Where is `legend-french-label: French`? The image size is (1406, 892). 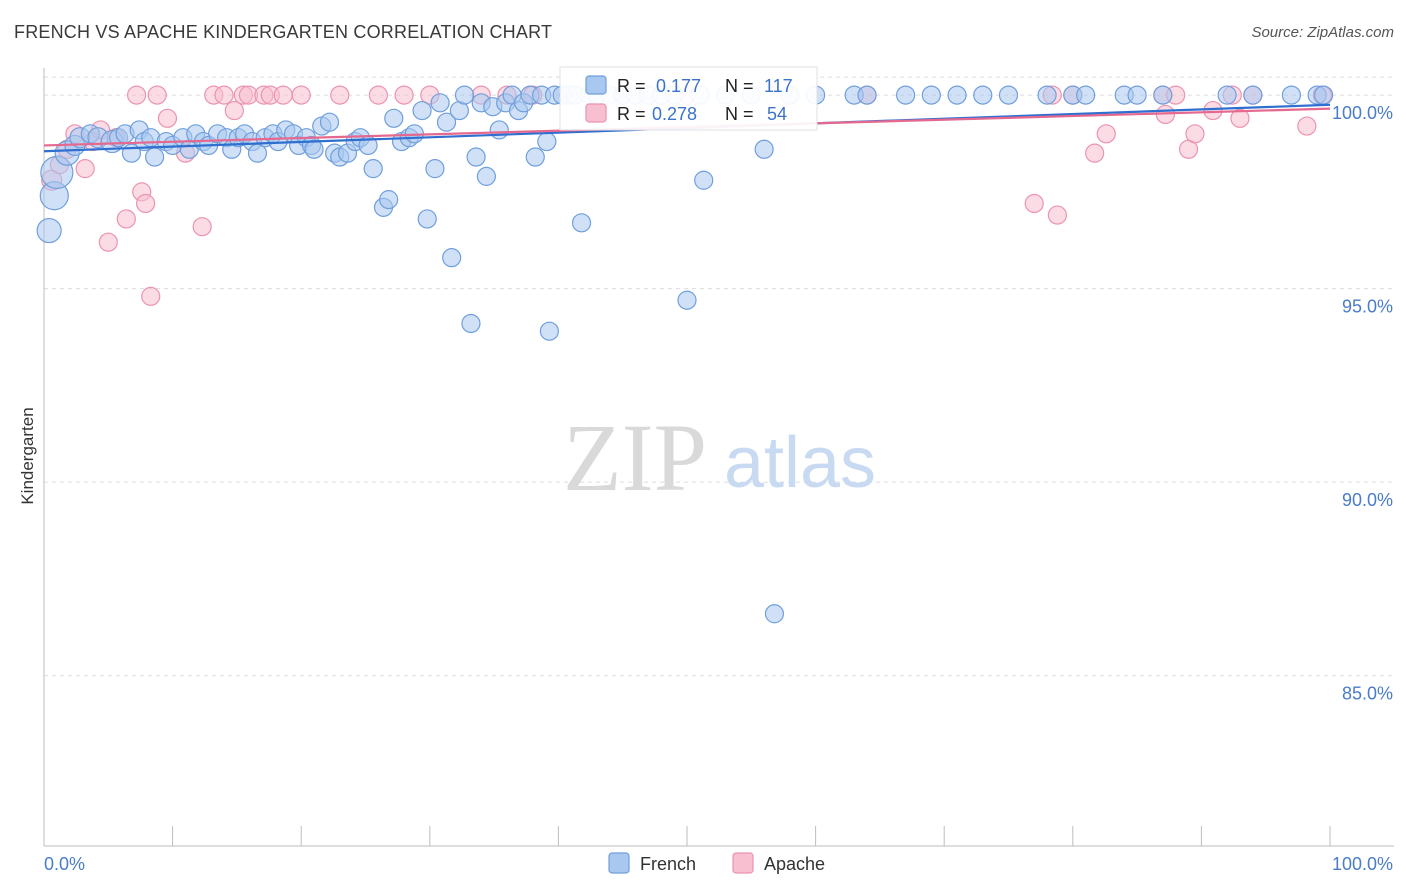 legend-french-label: French is located at coordinates (668, 864).